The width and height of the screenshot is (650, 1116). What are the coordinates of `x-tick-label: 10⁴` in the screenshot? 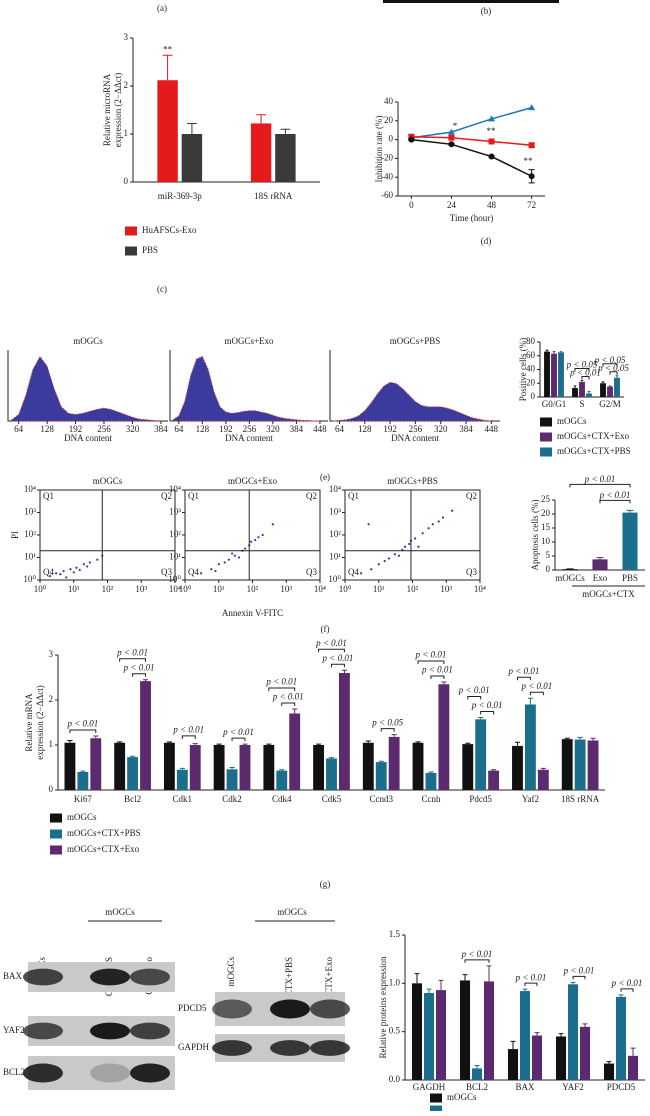 It's located at (320, 589).